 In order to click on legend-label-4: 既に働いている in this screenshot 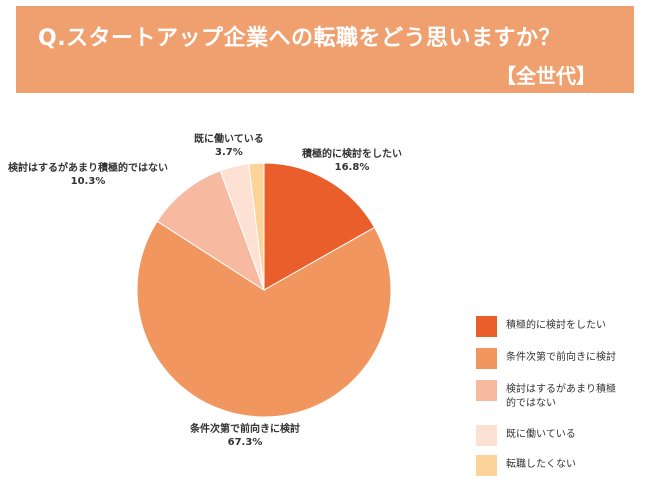, I will do `click(541, 434)`.